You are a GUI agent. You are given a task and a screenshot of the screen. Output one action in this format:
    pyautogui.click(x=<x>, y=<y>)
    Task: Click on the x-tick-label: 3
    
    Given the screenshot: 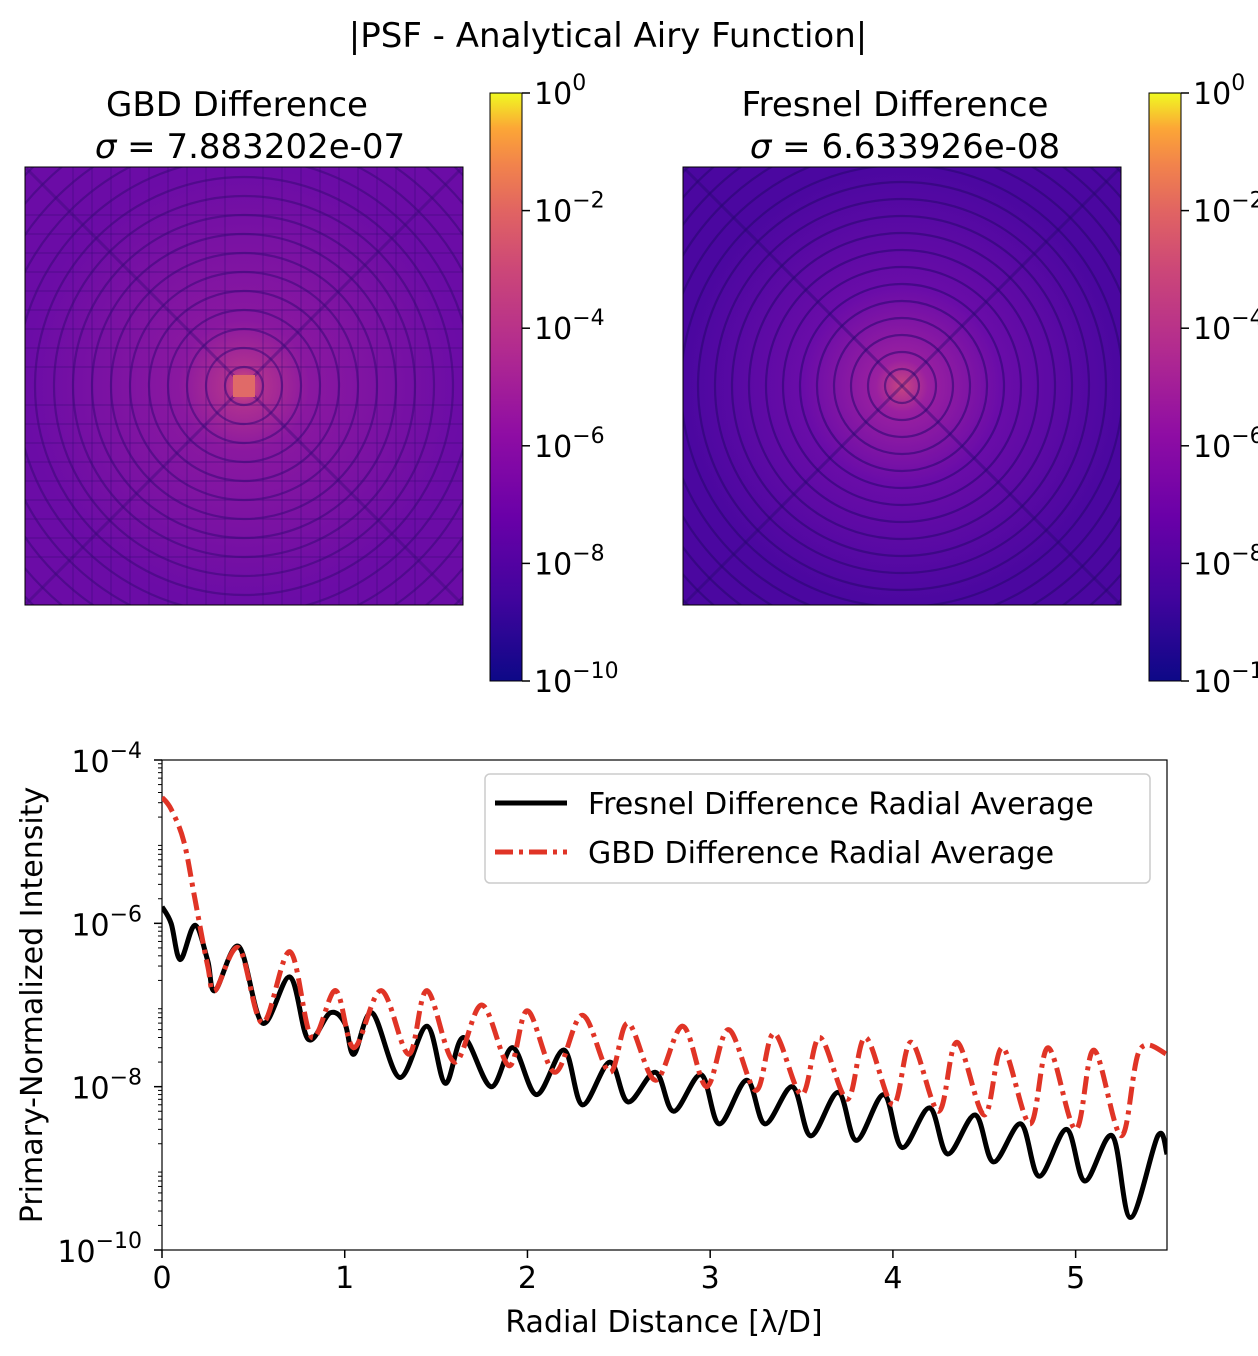 What is the action you would take?
    pyautogui.click(x=710, y=1278)
    